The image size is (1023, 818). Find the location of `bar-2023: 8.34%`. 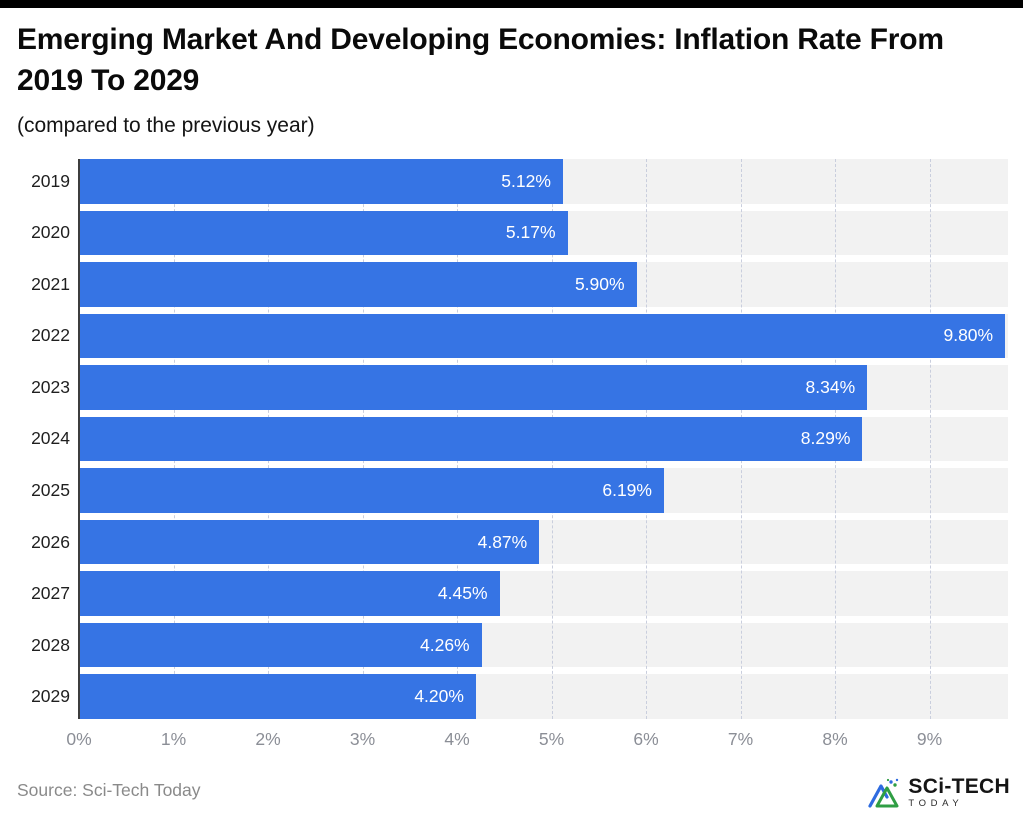

bar-2023: 8.34% is located at coordinates (473, 387).